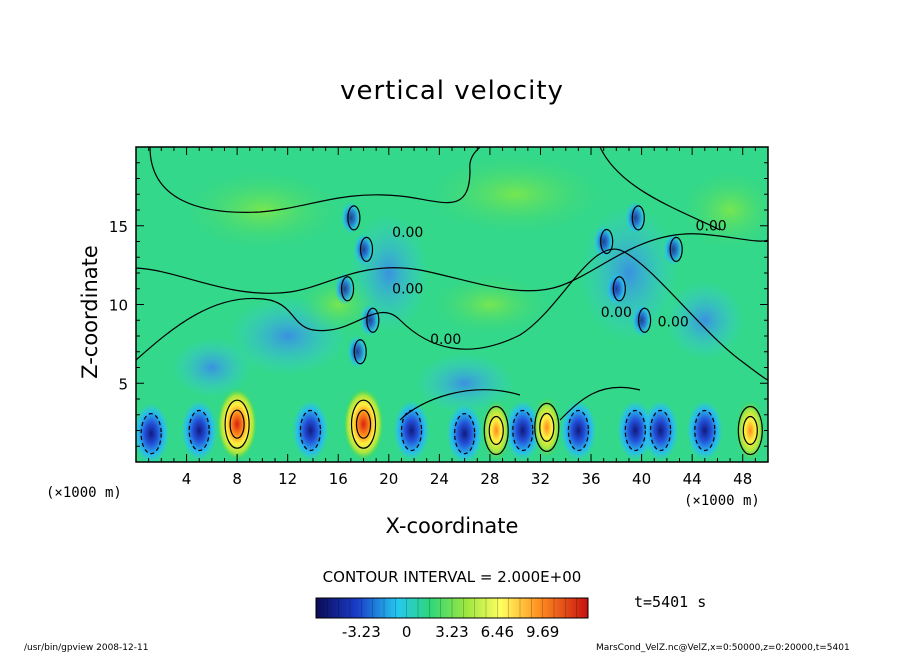 Image resolution: width=904 pixels, height=654 pixels. Describe the element at coordinates (407, 632) in the screenshot. I see `colorbar-label-1: 0` at that location.